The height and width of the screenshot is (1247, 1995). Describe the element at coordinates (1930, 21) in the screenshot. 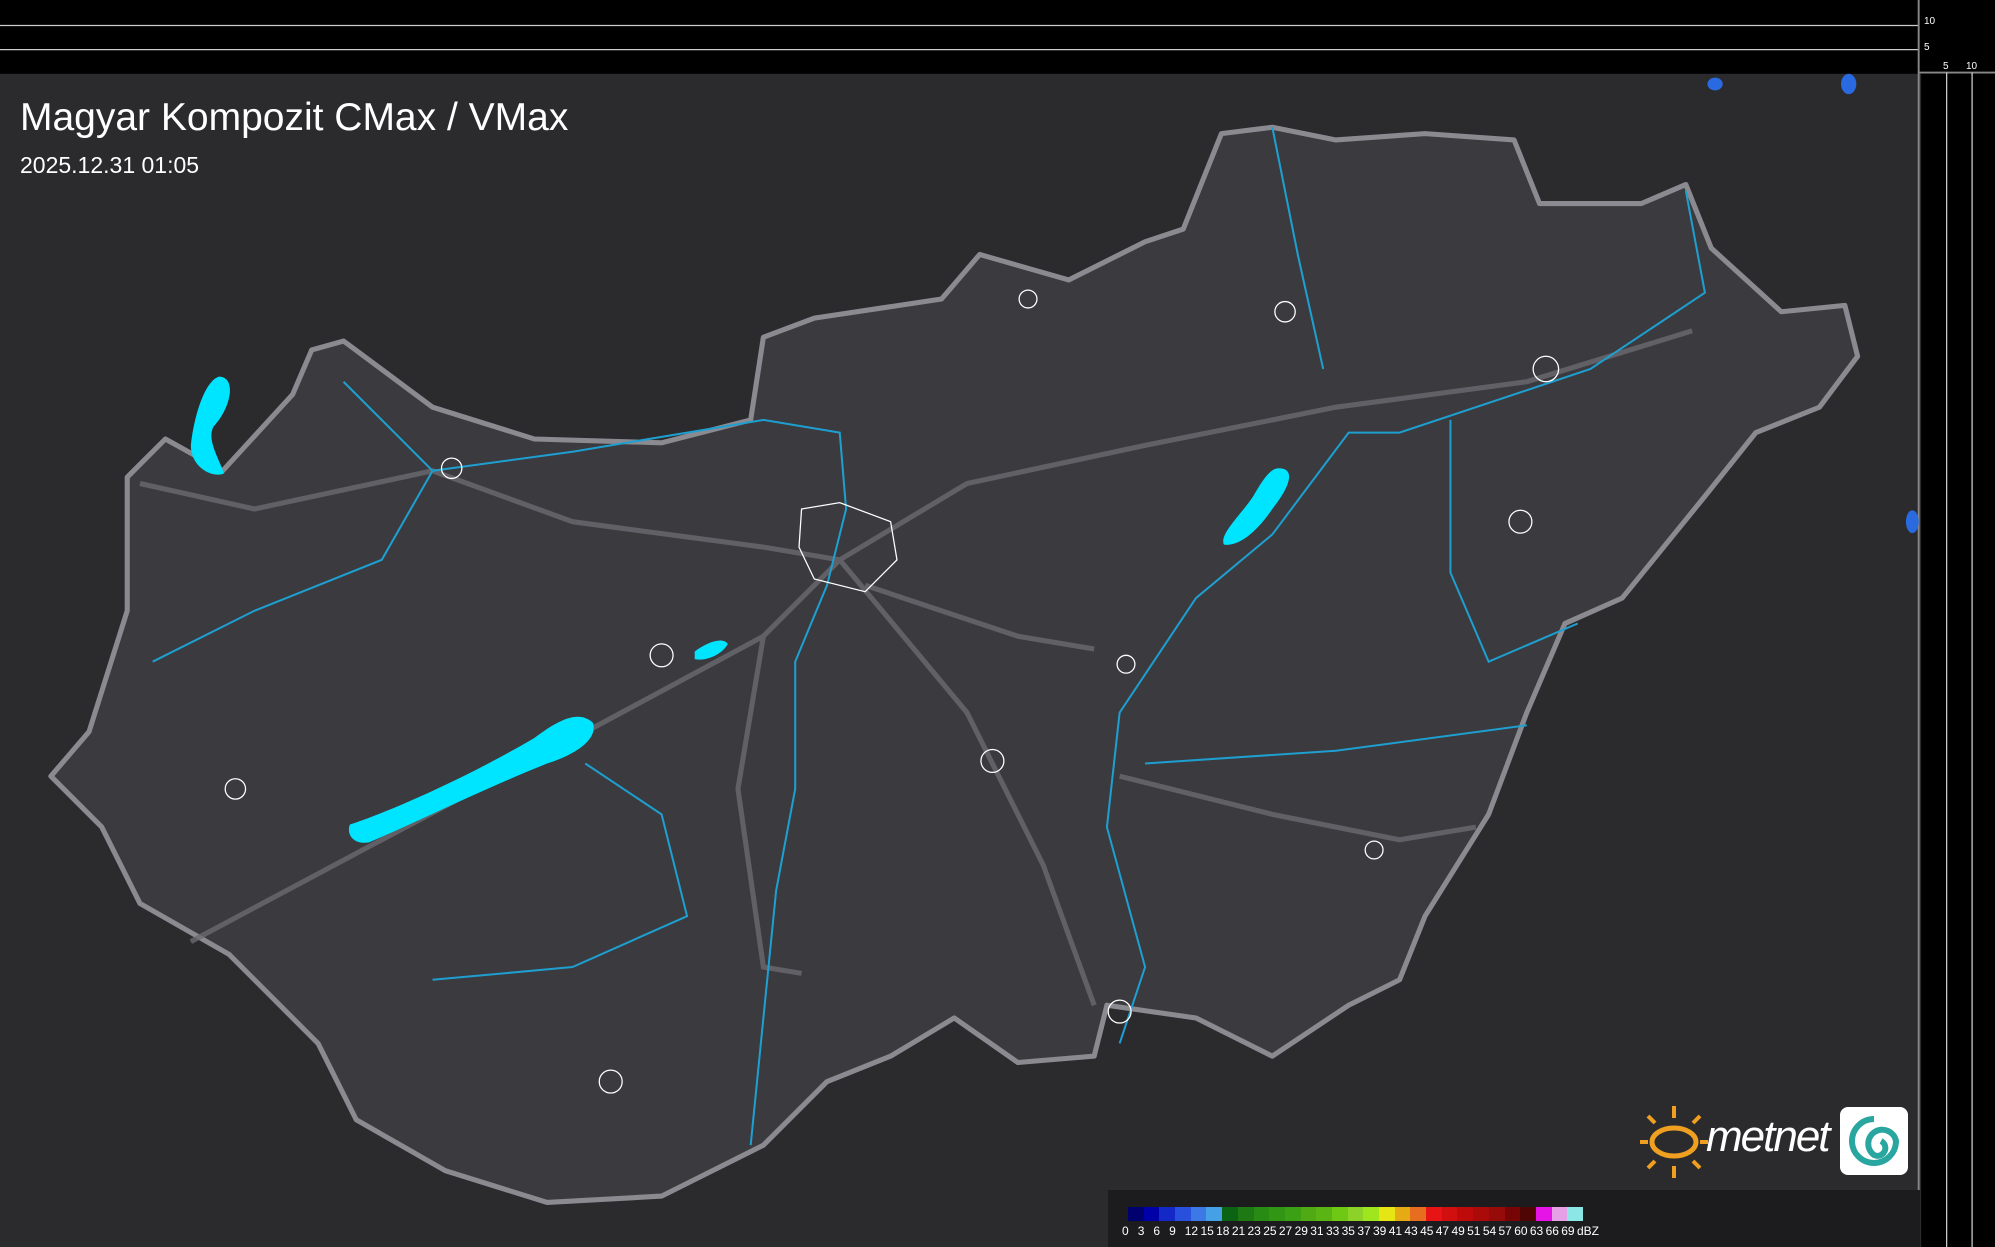

I see `vertical-scale-10: 10` at that location.